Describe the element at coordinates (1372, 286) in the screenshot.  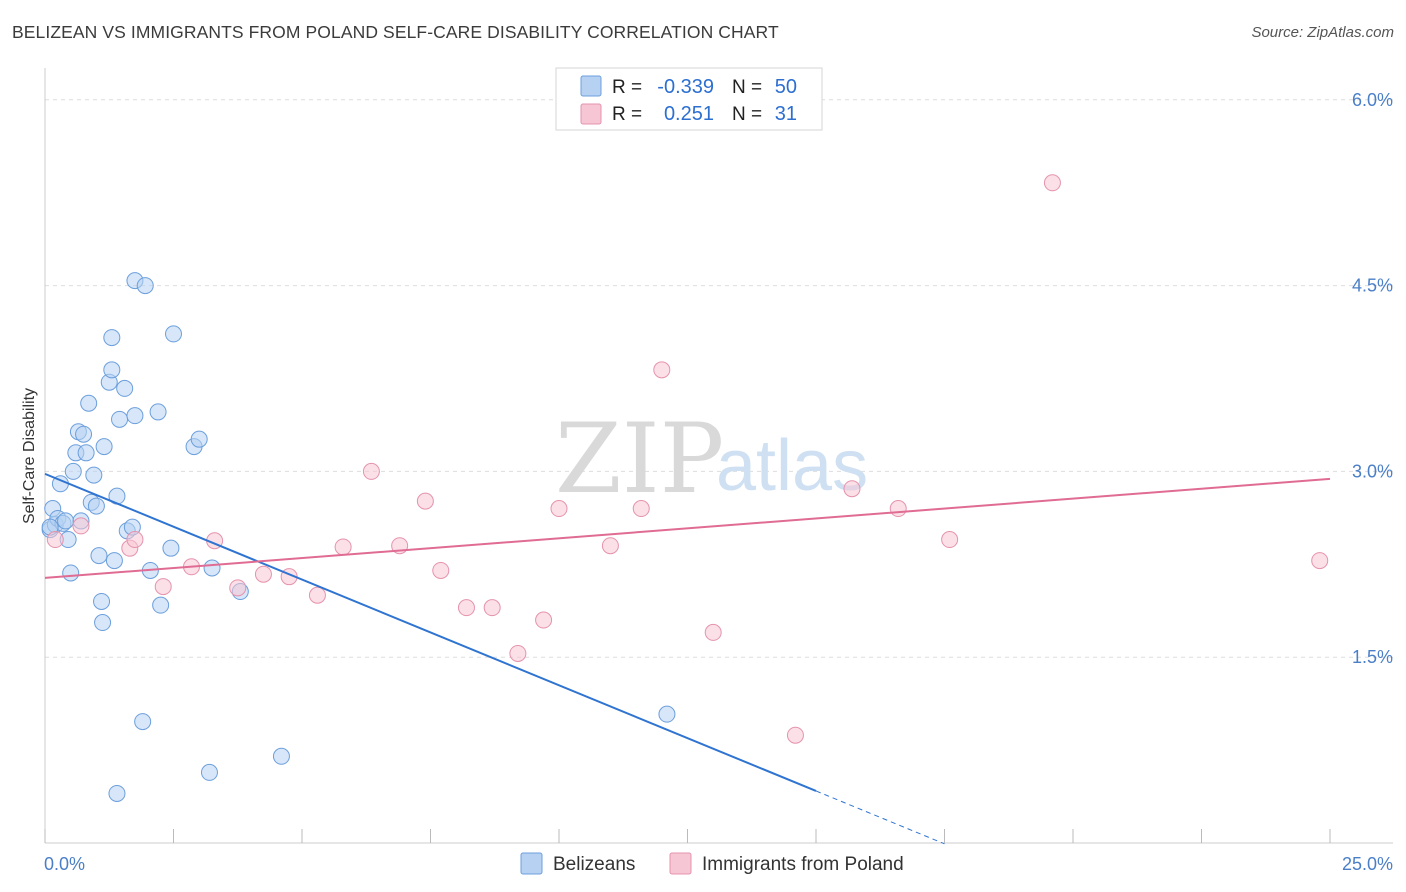
I see `y-tick-label: 4.5%` at that location.